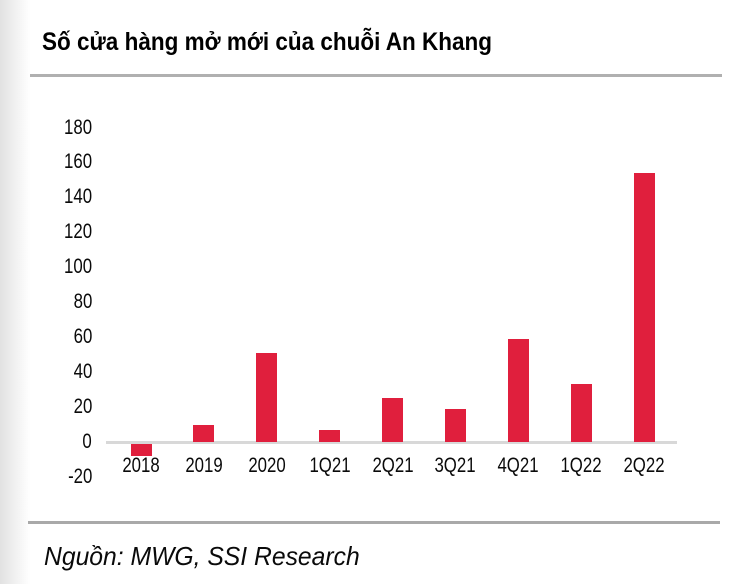  Describe the element at coordinates (644, 307) in the screenshot. I see `bar-2Q22` at that location.